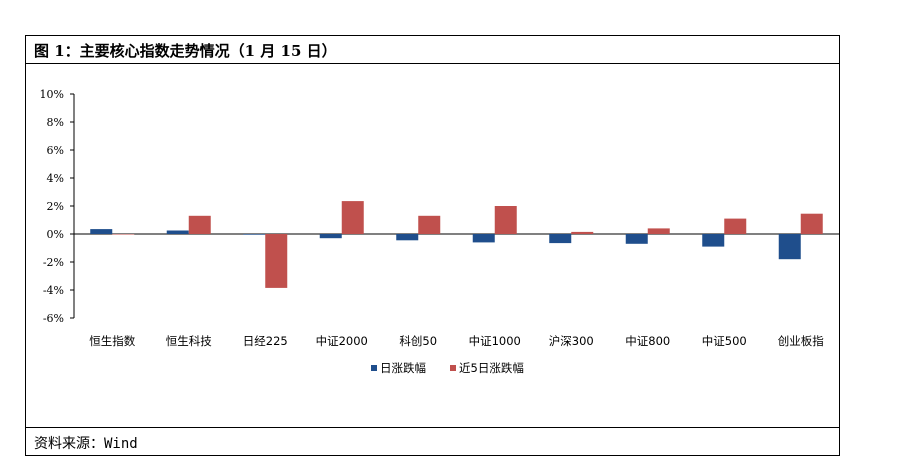 The width and height of the screenshot is (900, 459). I want to click on y-tick-label: 2%, so click(55, 206).